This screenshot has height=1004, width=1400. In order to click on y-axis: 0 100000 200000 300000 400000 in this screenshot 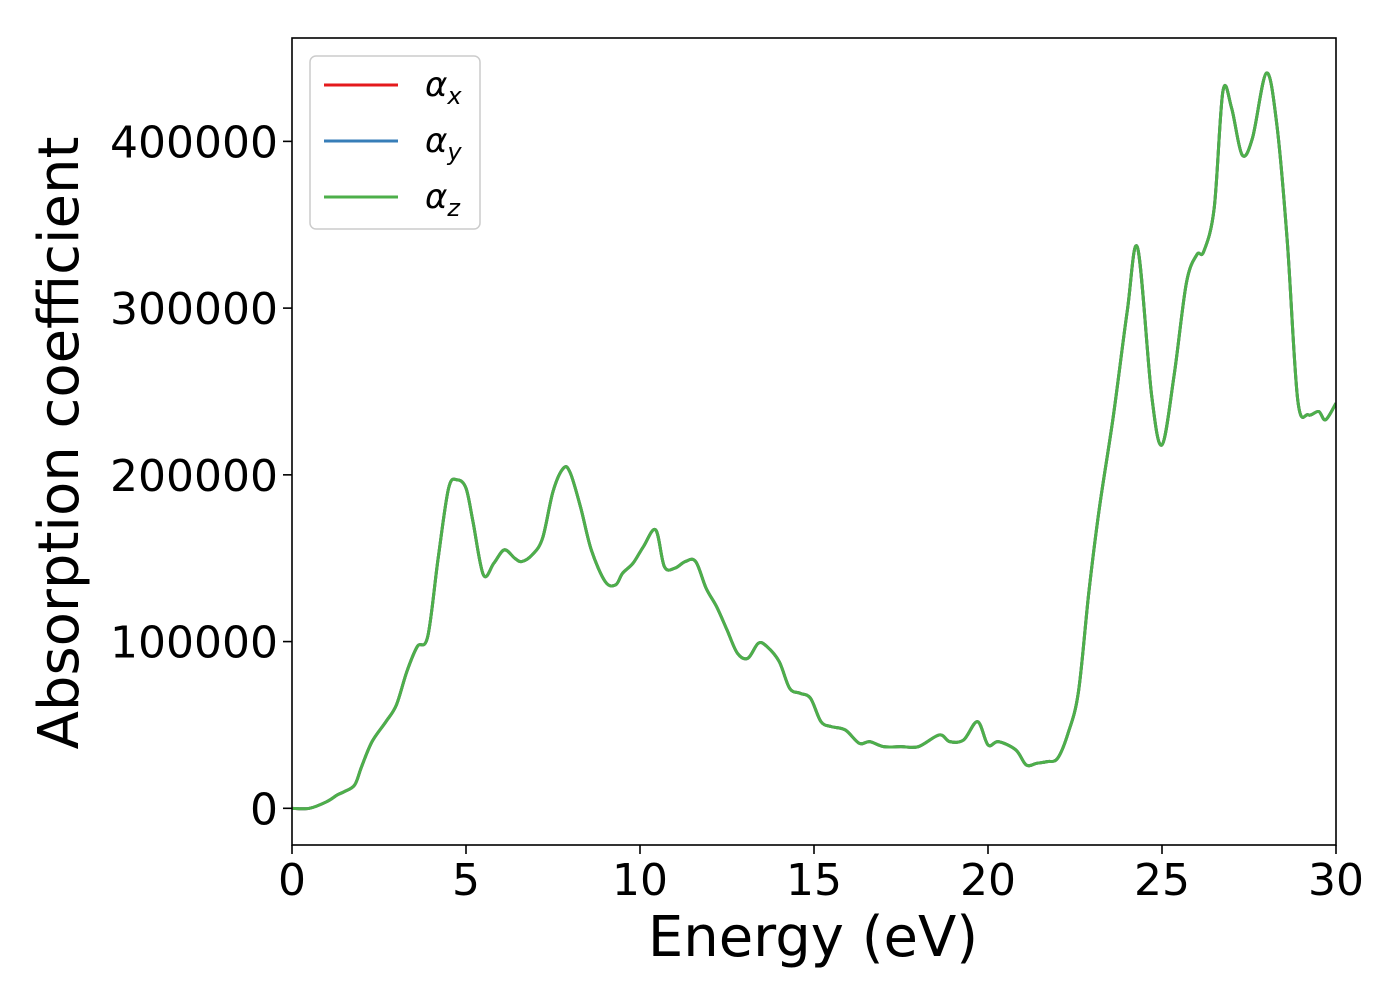, I will do `click(201, 476)`.